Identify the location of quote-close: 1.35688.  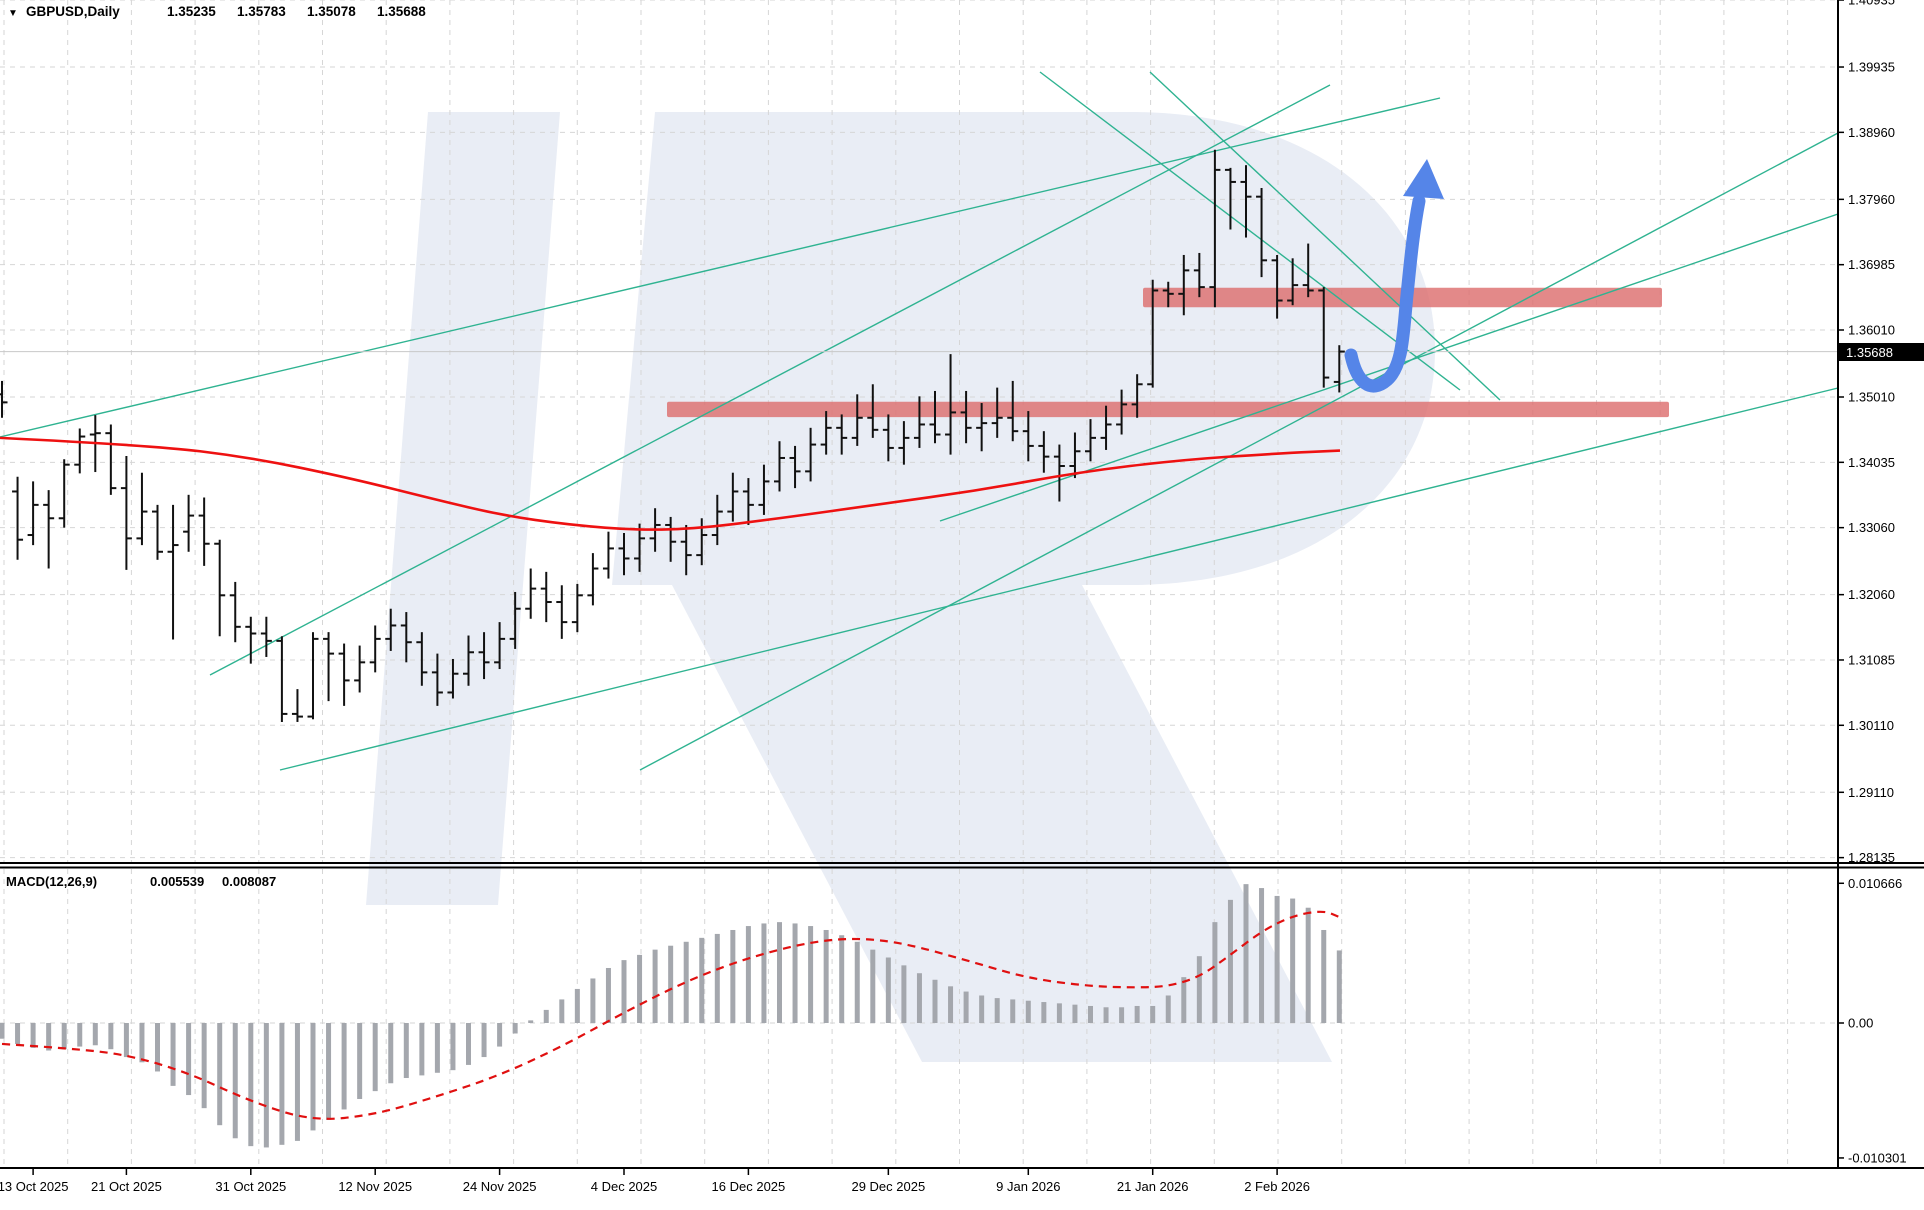
(401, 11).